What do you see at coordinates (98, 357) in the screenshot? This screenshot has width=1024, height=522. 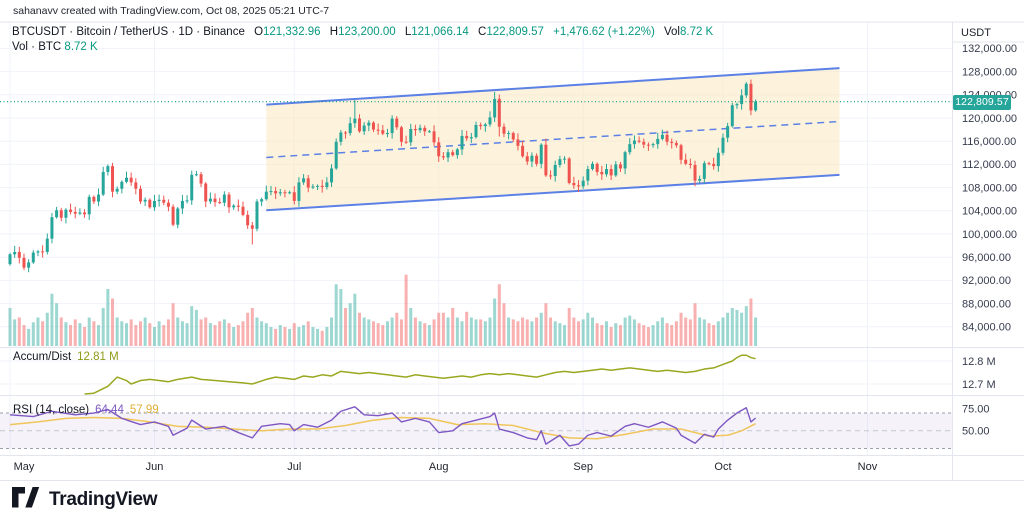 I see `accum-dist-value: 12.81 M` at bounding box center [98, 357].